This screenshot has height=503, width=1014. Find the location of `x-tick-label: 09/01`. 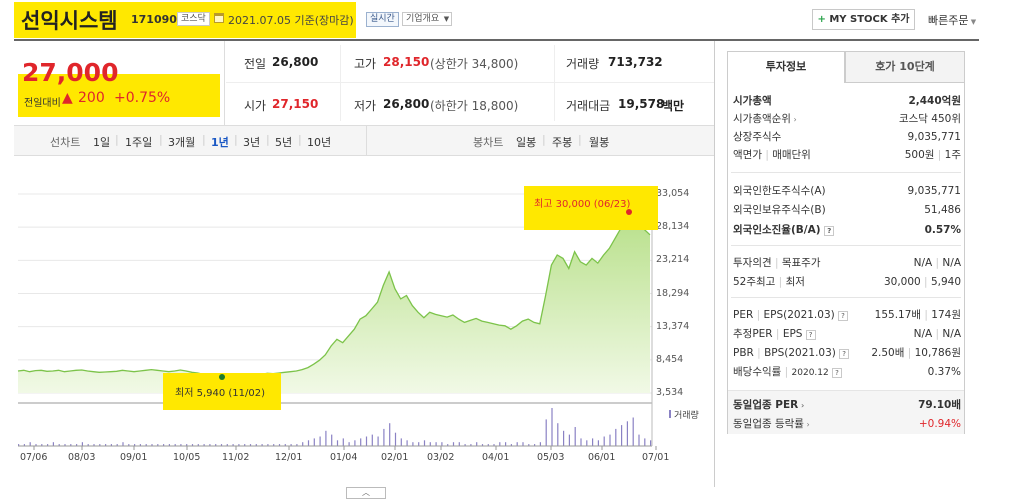

x-tick-label: 09/01 is located at coordinates (134, 457).